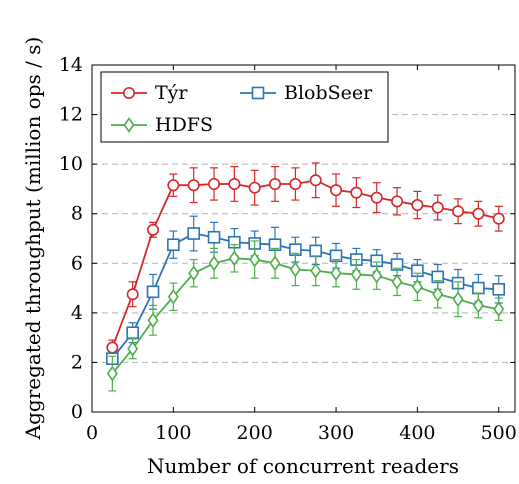 Image resolution: width=519 pixels, height=484 pixels. What do you see at coordinates (77, 412) in the screenshot?
I see `y-tick-label: 0` at bounding box center [77, 412].